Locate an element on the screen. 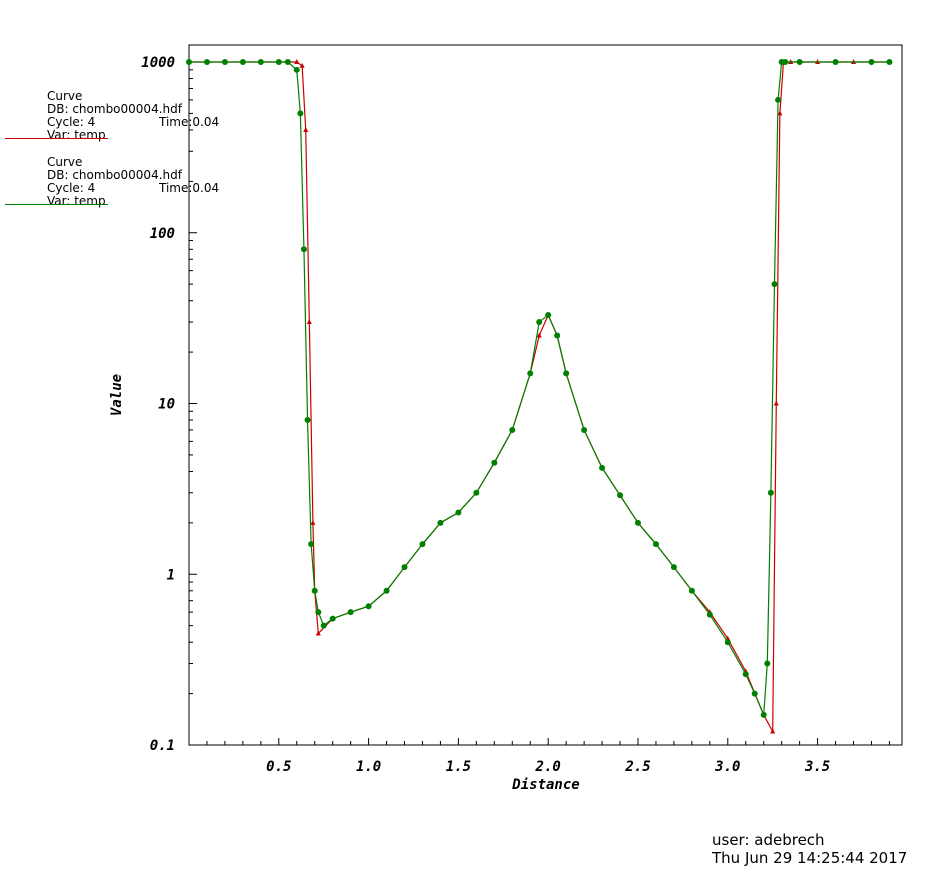  legend-cycle-row: Cycle: 4 Time:0.04 is located at coordinates (133, 122).